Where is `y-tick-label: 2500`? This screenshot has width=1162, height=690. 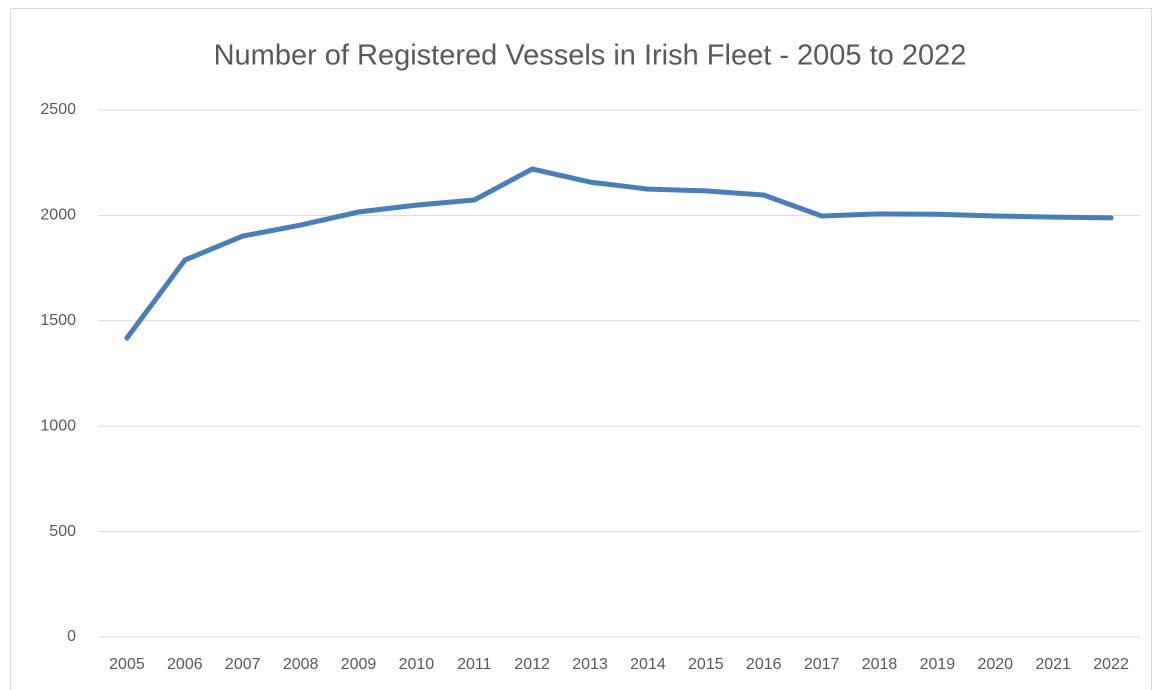
y-tick-label: 2500 is located at coordinates (58, 109).